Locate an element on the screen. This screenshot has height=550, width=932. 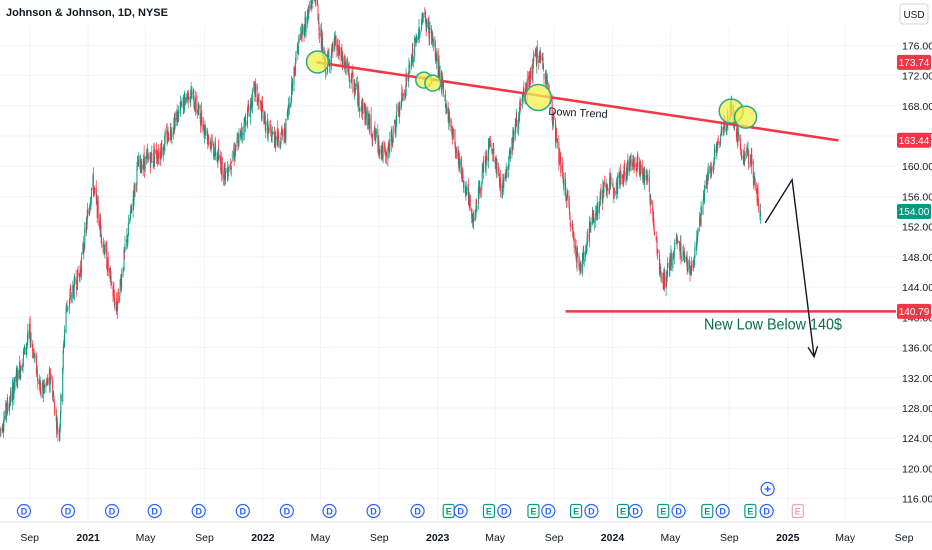
earnings-letter: E is located at coordinates (489, 511).